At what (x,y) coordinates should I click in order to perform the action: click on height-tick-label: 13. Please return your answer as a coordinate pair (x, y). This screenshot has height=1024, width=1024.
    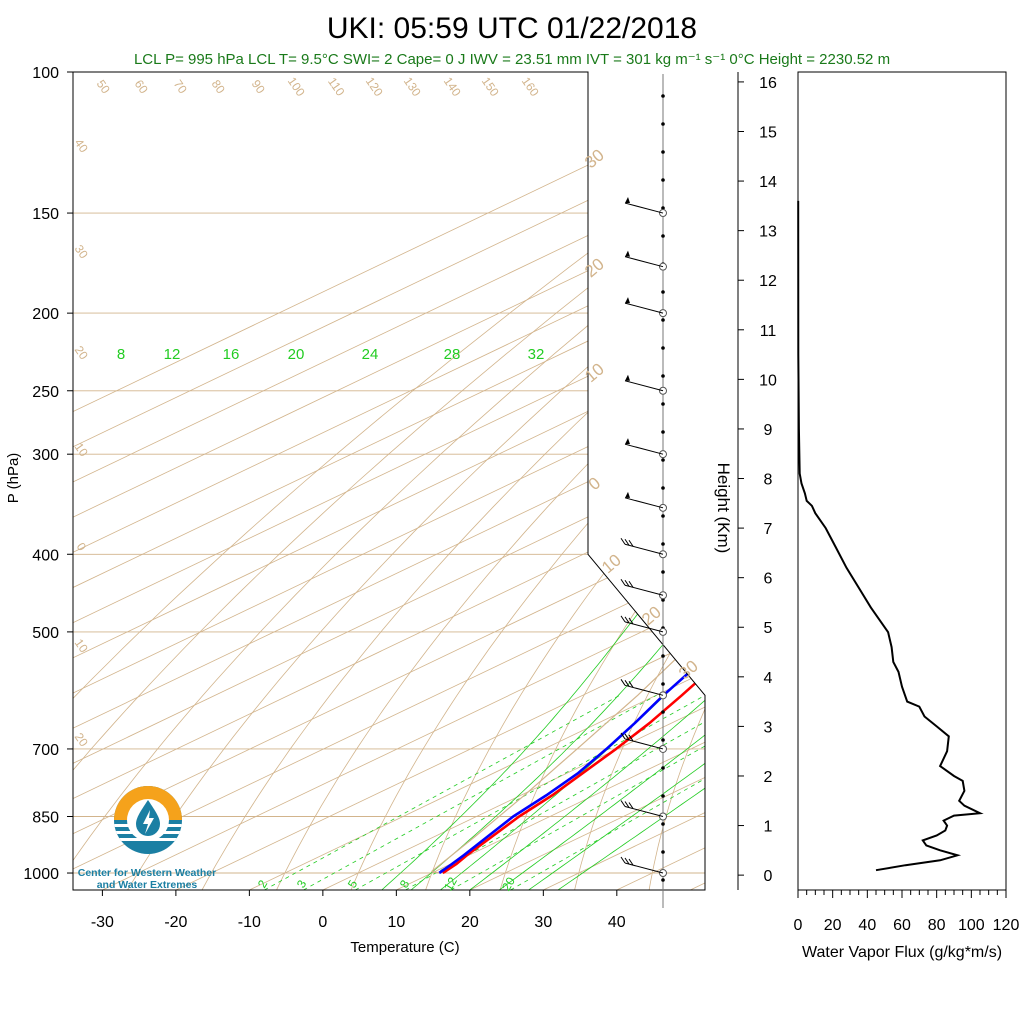
    Looking at the image, I should click on (768, 232).